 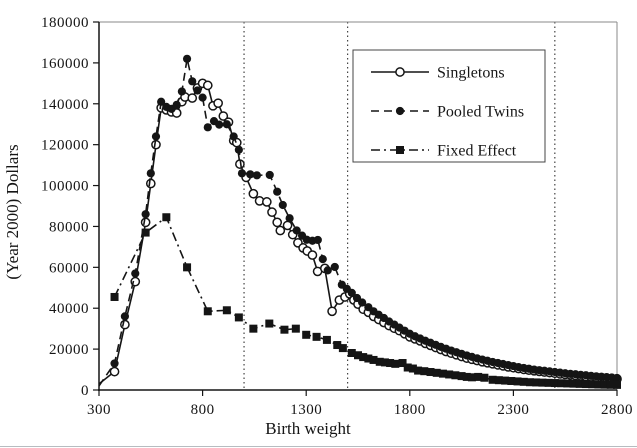 I want to click on legend-label-singletons: Singletons, so click(x=471, y=73).